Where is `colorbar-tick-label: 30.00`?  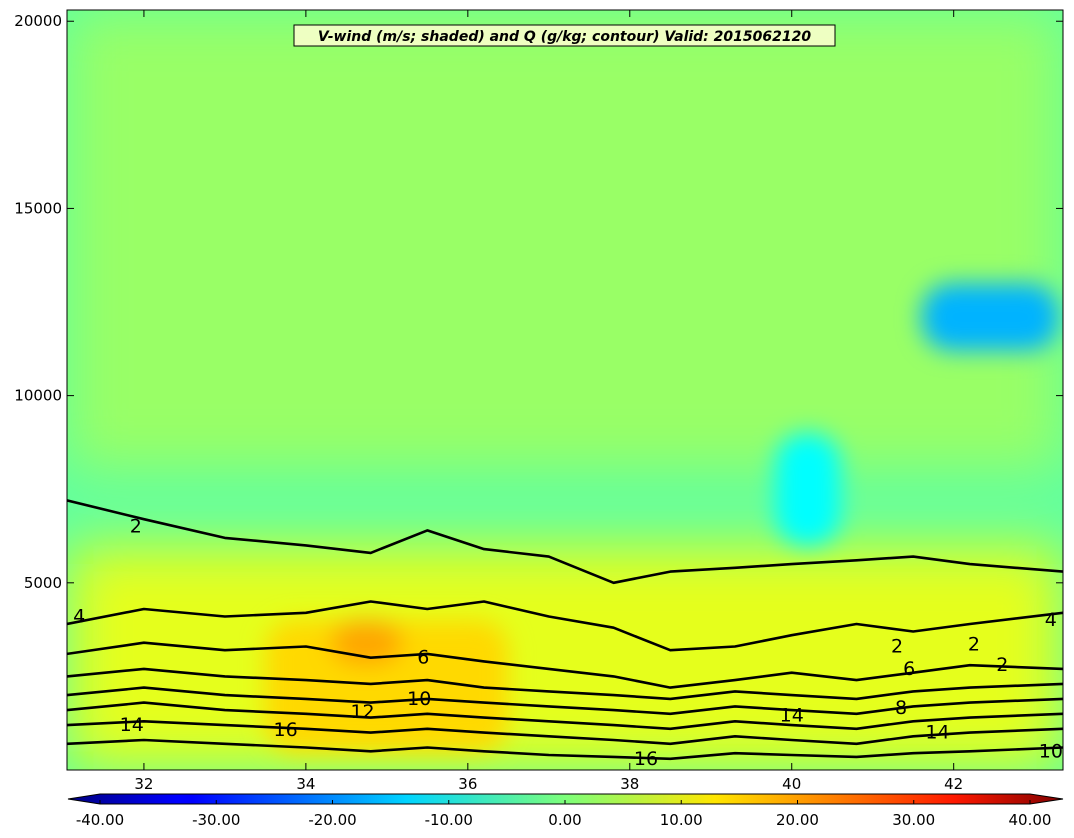 colorbar-tick-label: 30.00 is located at coordinates (913, 820).